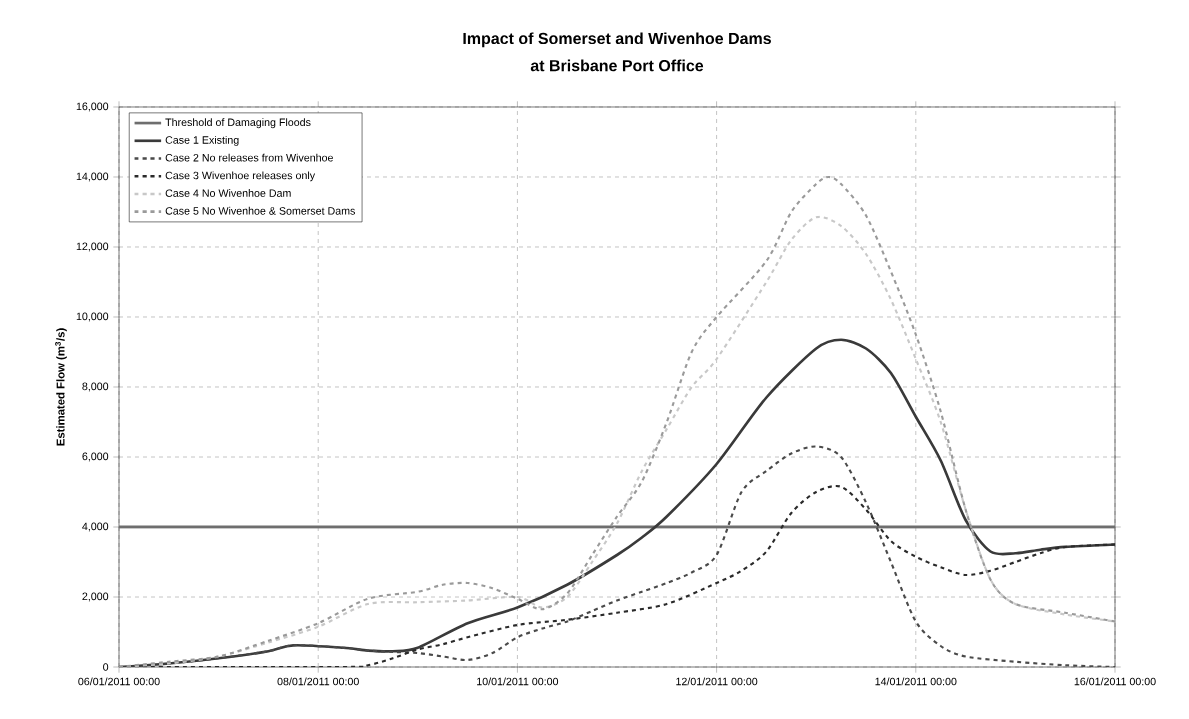 The width and height of the screenshot is (1189, 719). What do you see at coordinates (717, 681) in the screenshot?
I see `x-tick-label: 12/01/2011 00:00` at bounding box center [717, 681].